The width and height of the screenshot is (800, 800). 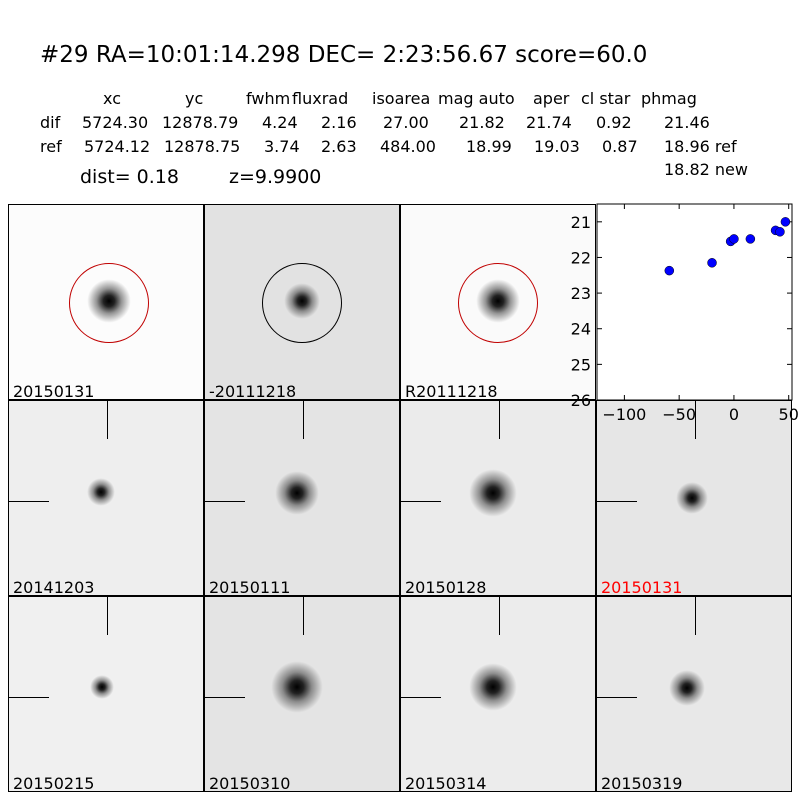 What do you see at coordinates (253, 391) in the screenshot?
I see `stamp-date-label: -20111218` at bounding box center [253, 391].